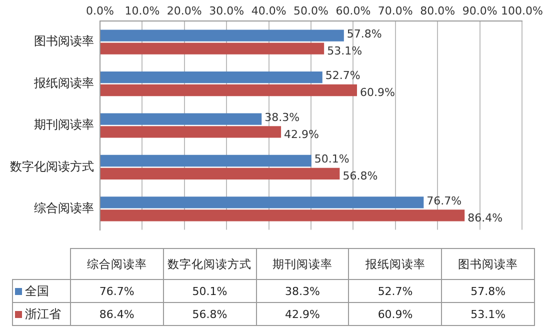 The image size is (550, 329). What do you see at coordinates (63, 83) in the screenshot?
I see `y-tick-label: 报纸阅读率` at bounding box center [63, 83].